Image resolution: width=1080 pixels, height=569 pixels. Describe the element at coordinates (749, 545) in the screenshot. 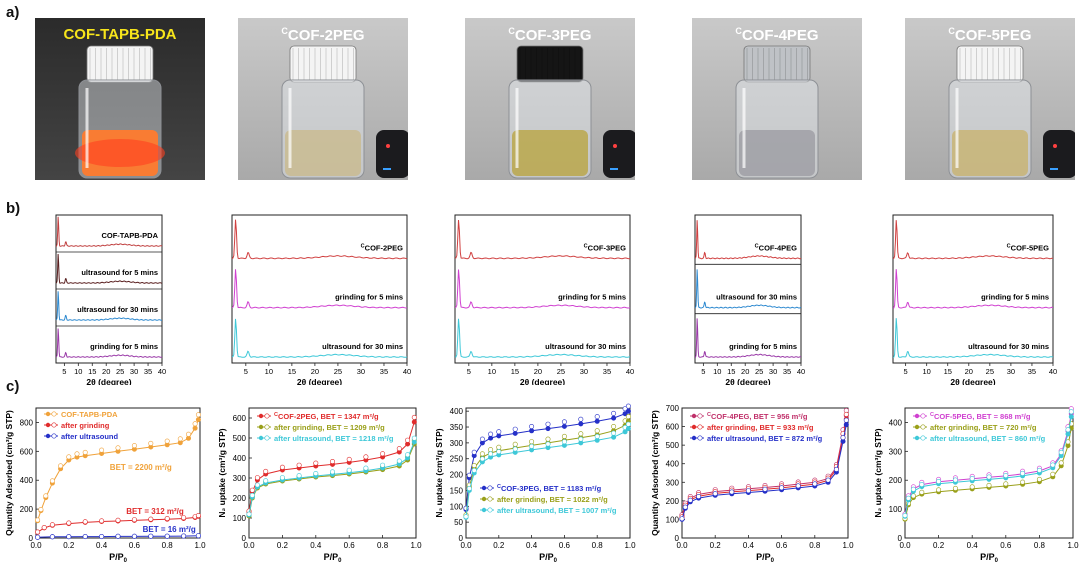

I see `x-tick-label: 0.4` at that location.